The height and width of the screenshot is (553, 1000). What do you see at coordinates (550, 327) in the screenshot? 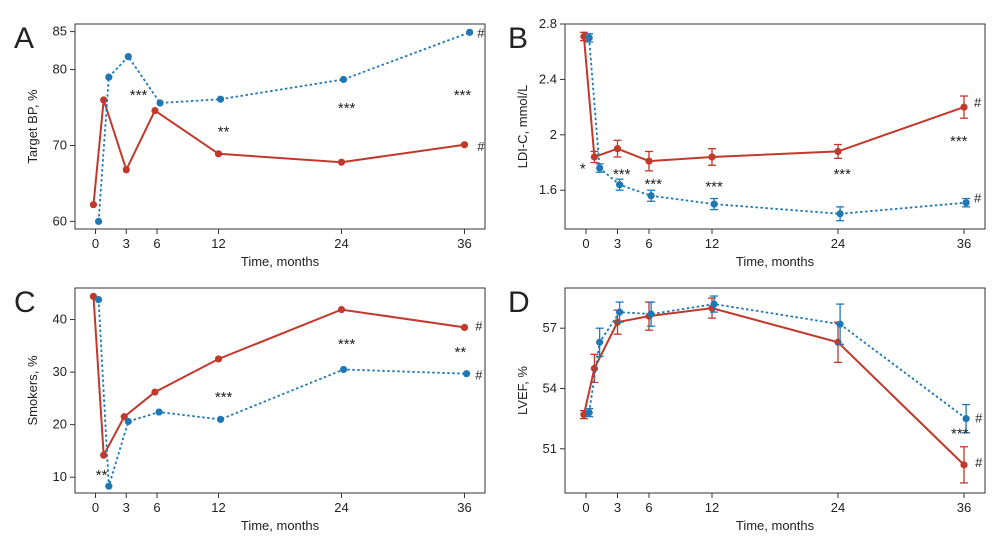
I see `y-tick-label-d: 57` at bounding box center [550, 327].